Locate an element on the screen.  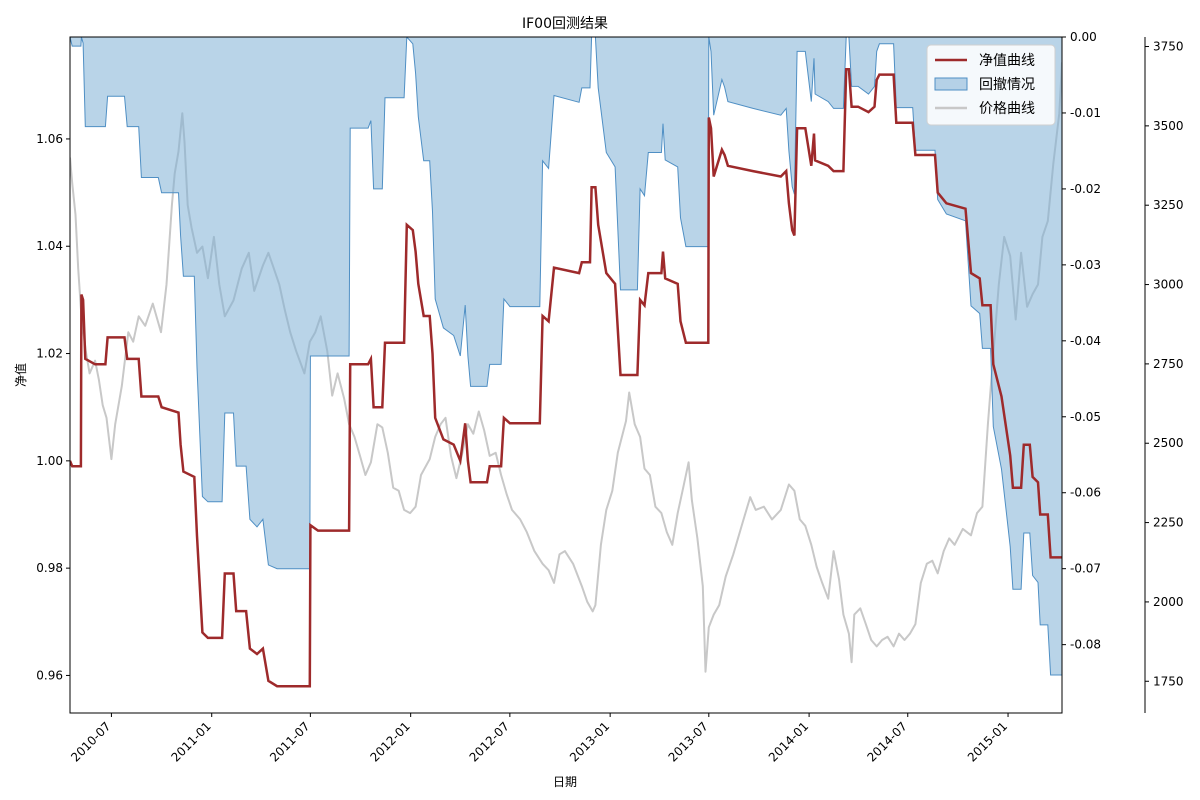
x-axis-tick-label: 2012-07 is located at coordinates (489, 741).